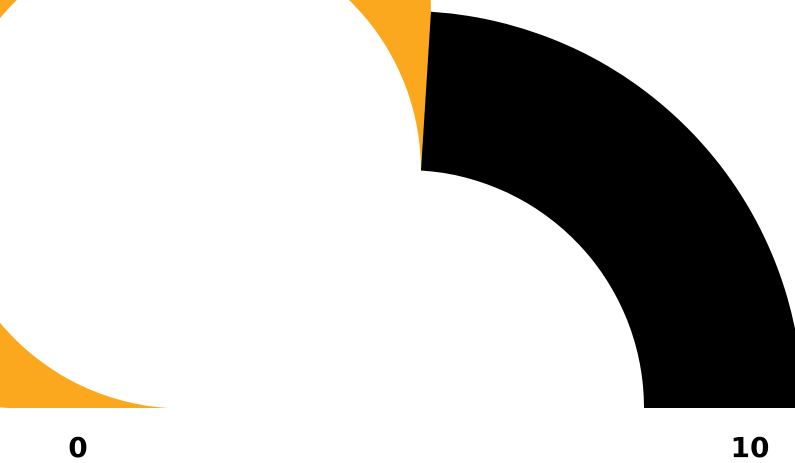 This screenshot has width=795, height=463. What do you see at coordinates (77, 447) in the screenshot?
I see `gauge-min-label: 0` at bounding box center [77, 447].